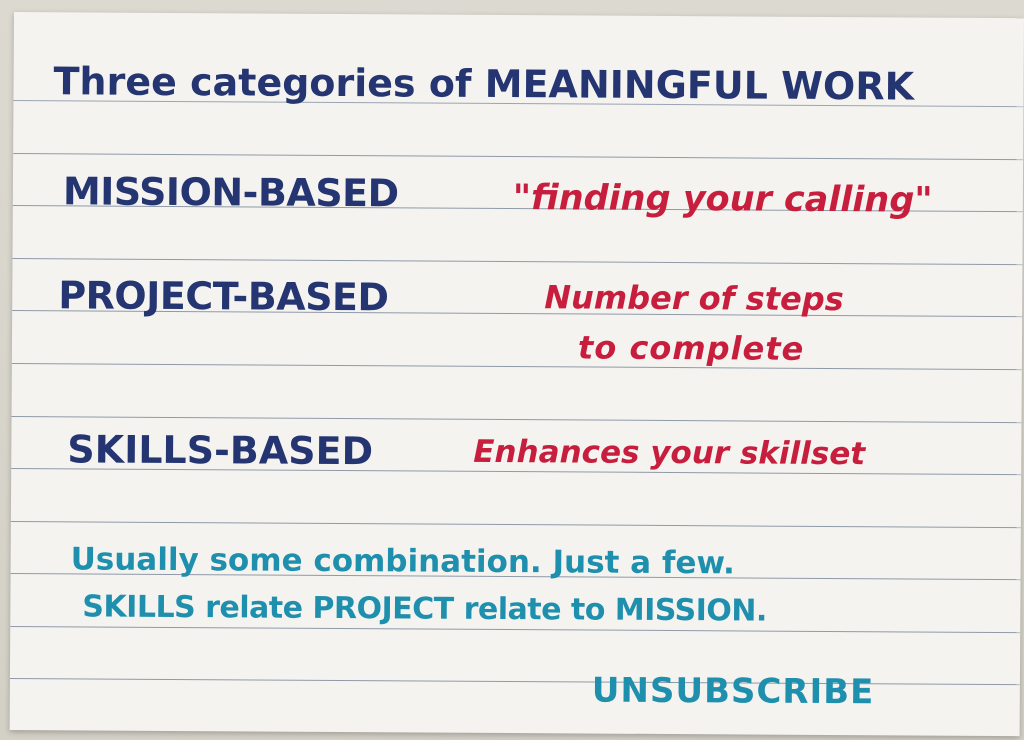  What do you see at coordinates (424, 609) in the screenshot?
I see `note-line-2: SKILLS relate PROJECT relate to MISSION.` at bounding box center [424, 609].